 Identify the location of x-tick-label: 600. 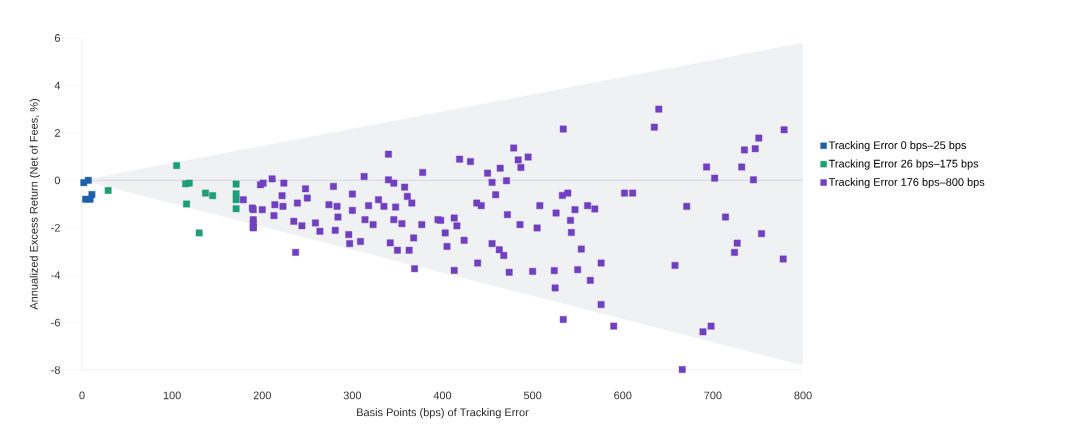
(623, 395).